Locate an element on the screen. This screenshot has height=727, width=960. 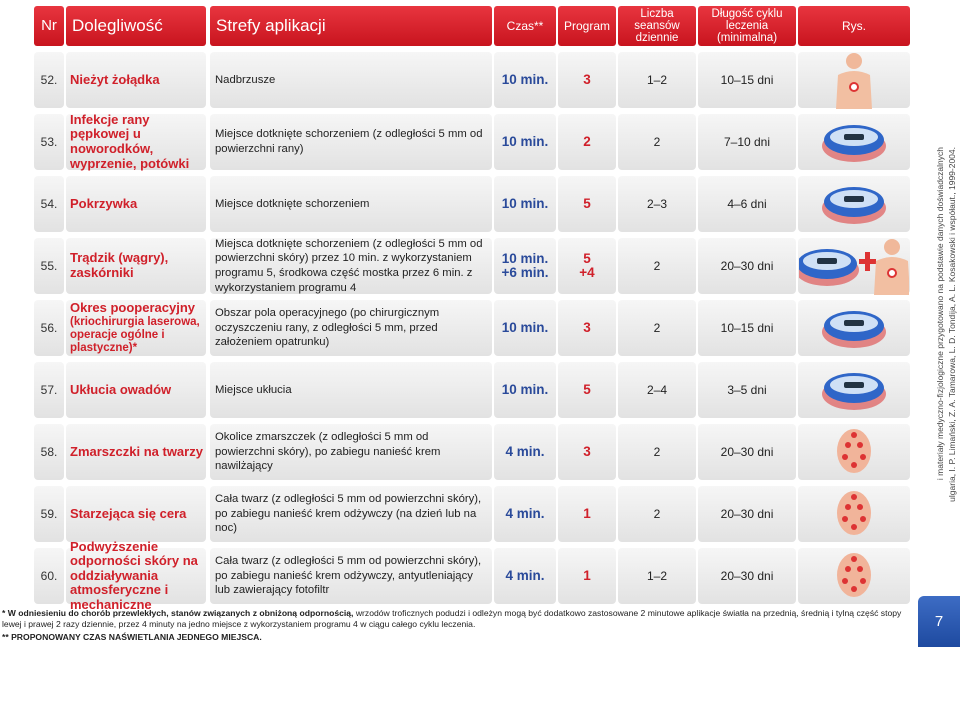
condition-name: Nieżyt żołądka is located at coordinates (115, 79).